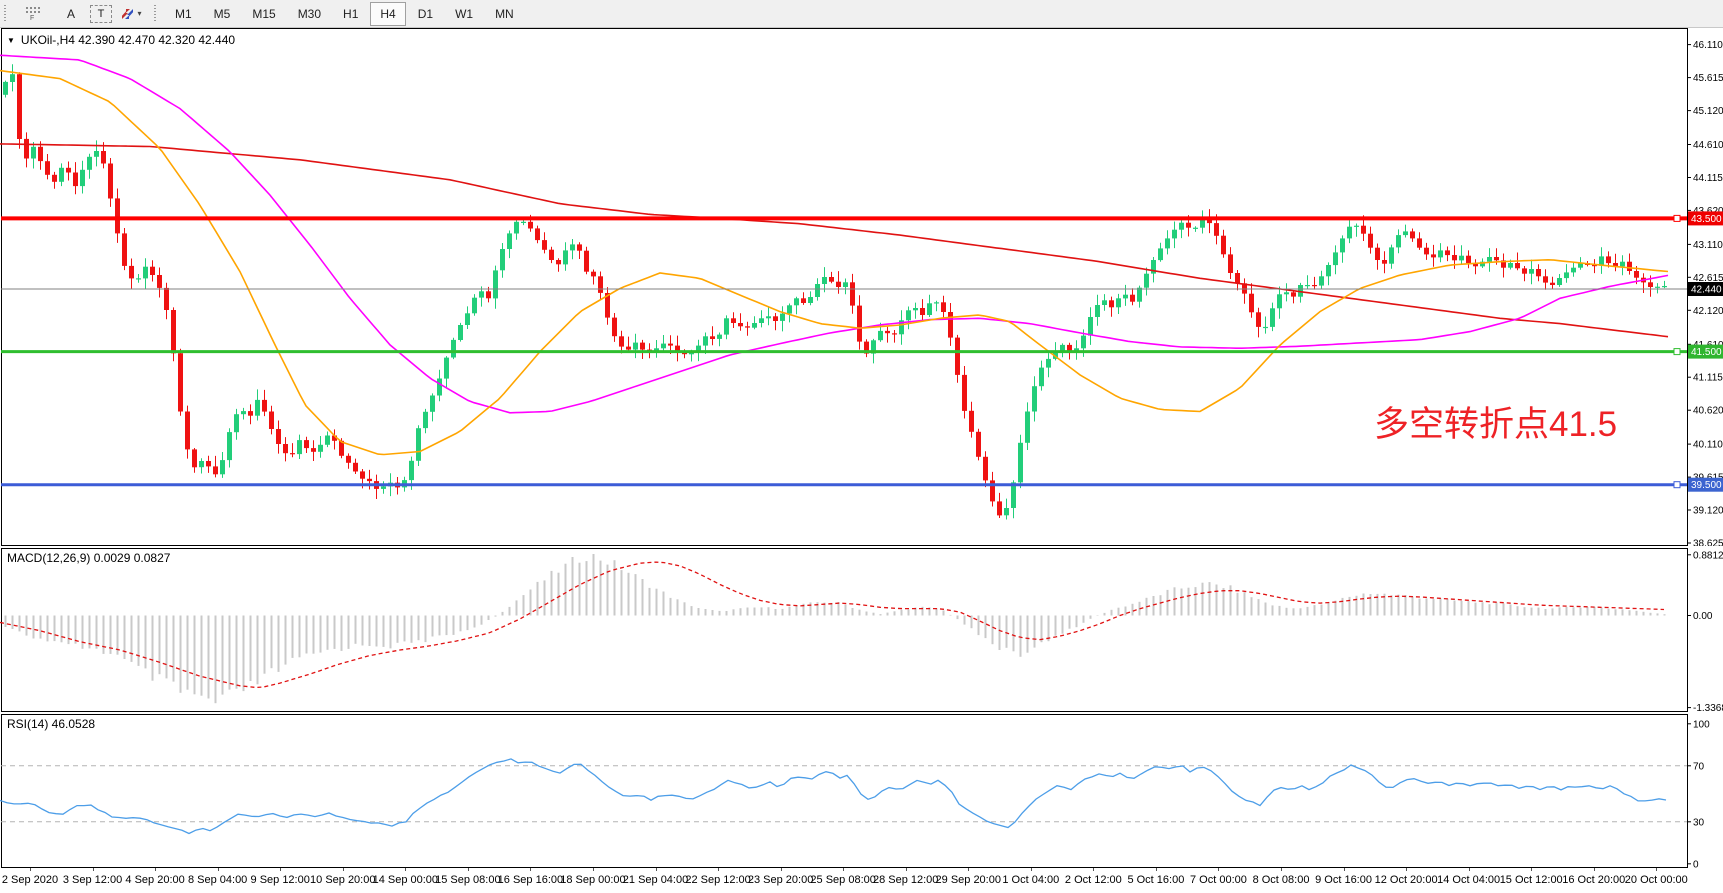  I want to click on macd-axis-label: 0.8812, so click(1708, 555).